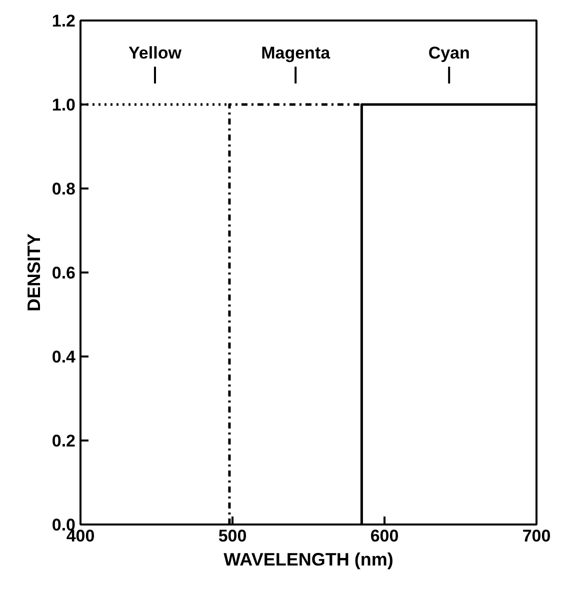 Image resolution: width=576 pixels, height=594 pixels. What do you see at coordinates (384, 536) in the screenshot?
I see `x-tick-label: 600` at bounding box center [384, 536].